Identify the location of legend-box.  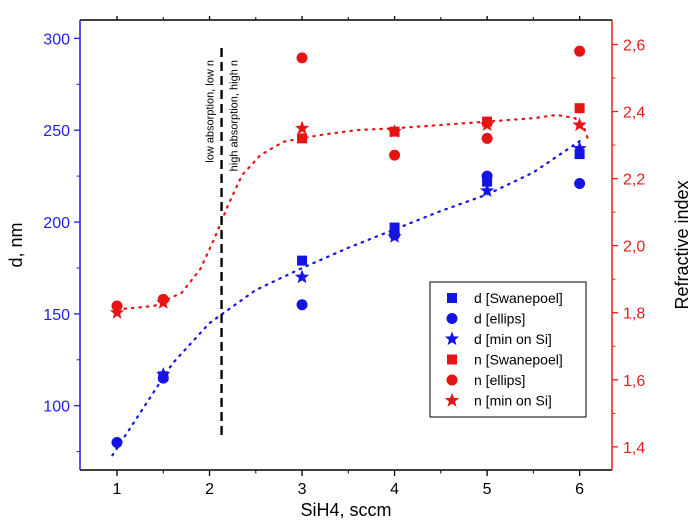
(508, 349).